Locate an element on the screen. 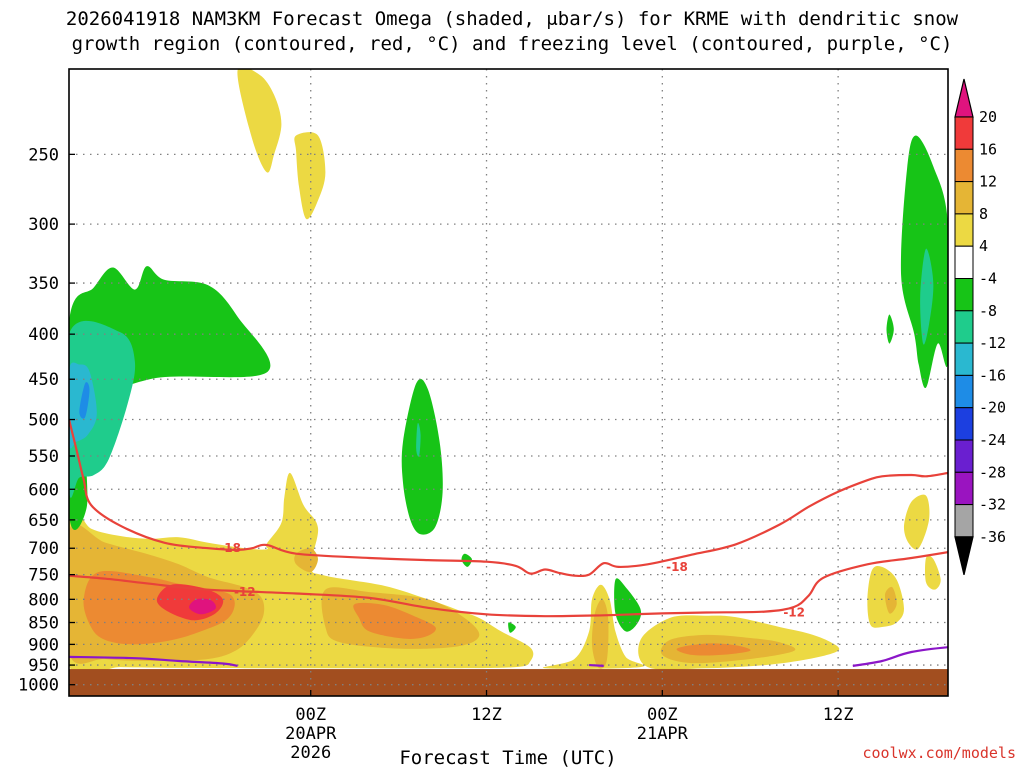 The width and height of the screenshot is (1024, 768). y-tick-label: 950 is located at coordinates (43, 666).